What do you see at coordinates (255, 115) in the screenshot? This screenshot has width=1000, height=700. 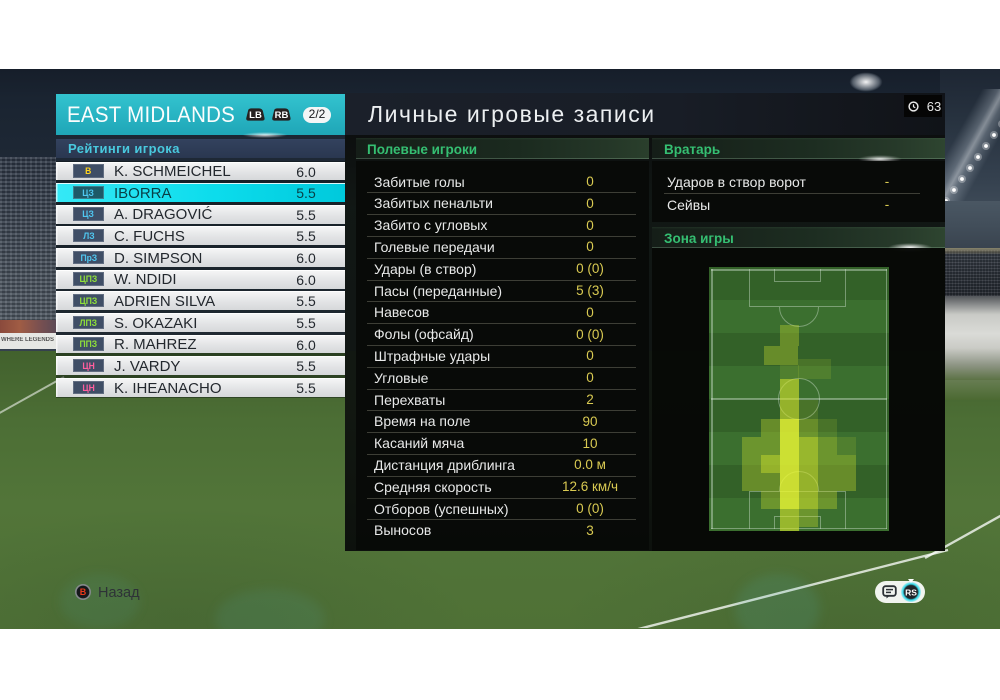 I see `svg-text: LB` at bounding box center [255, 115].